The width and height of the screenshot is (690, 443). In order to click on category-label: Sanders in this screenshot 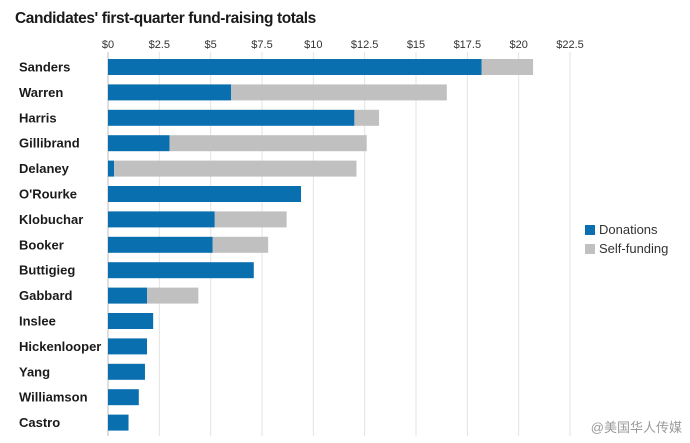, I will do `click(44, 67)`.